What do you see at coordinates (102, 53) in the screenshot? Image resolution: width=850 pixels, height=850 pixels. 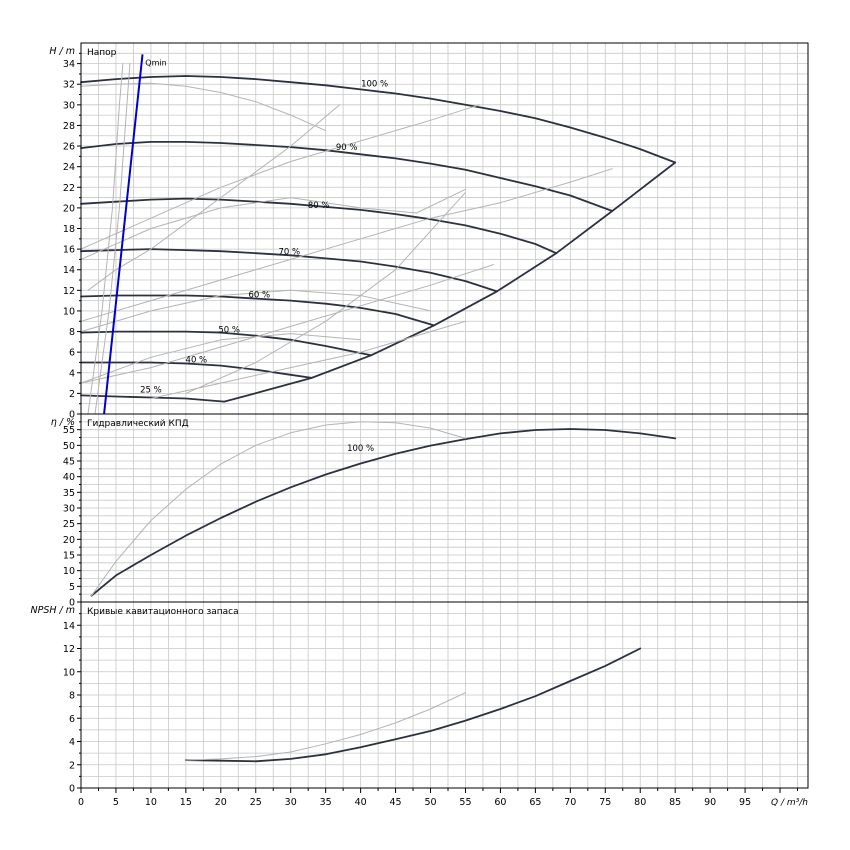 I see `panel-title: Напор` at bounding box center [102, 53].